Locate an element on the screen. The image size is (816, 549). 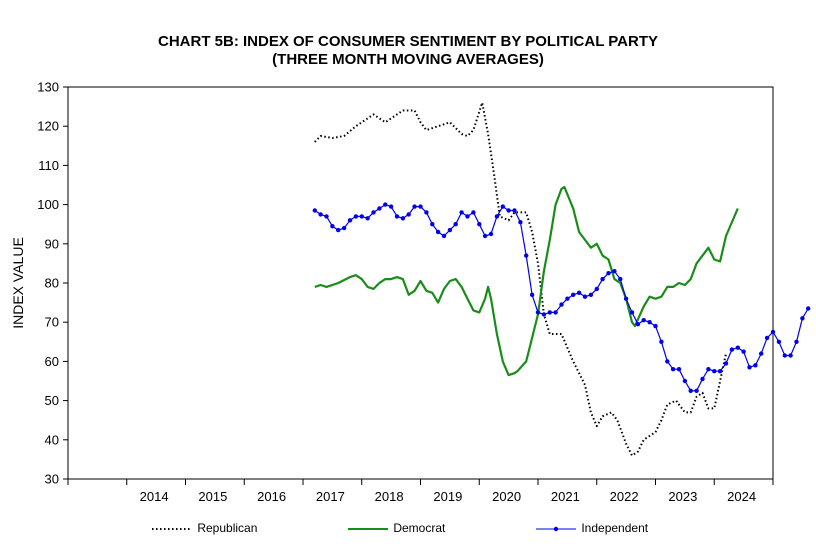
x-tick-label: 2021 is located at coordinates (565, 496).